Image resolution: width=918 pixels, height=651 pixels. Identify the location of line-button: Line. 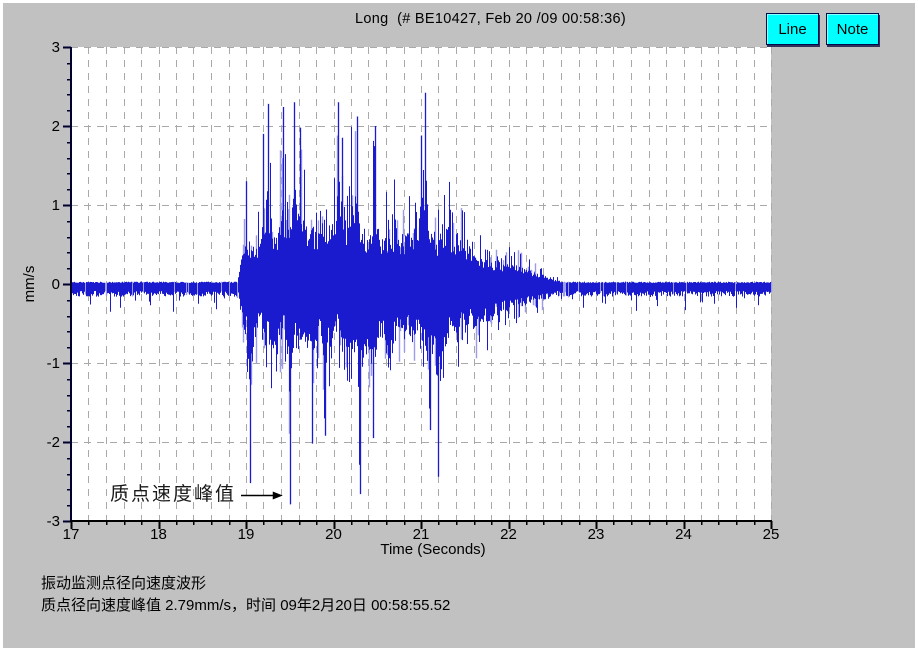
(792, 29).